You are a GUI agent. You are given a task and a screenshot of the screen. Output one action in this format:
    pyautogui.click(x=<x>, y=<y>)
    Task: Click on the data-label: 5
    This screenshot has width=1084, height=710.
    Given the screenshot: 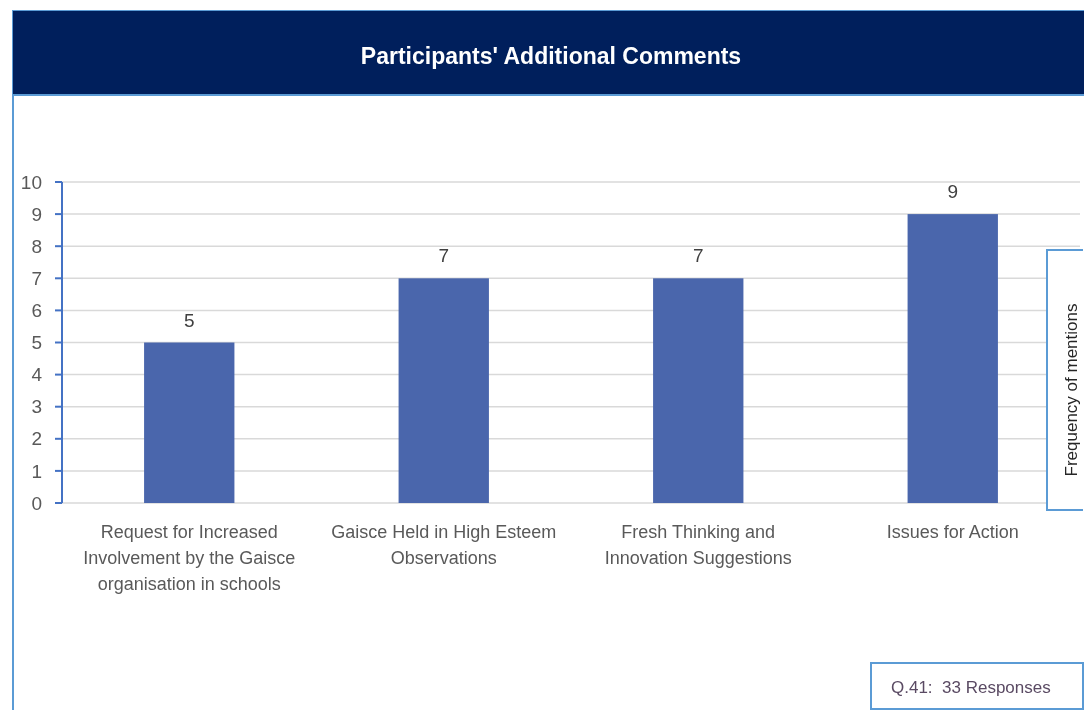 What is the action you would take?
    pyautogui.click(x=189, y=320)
    